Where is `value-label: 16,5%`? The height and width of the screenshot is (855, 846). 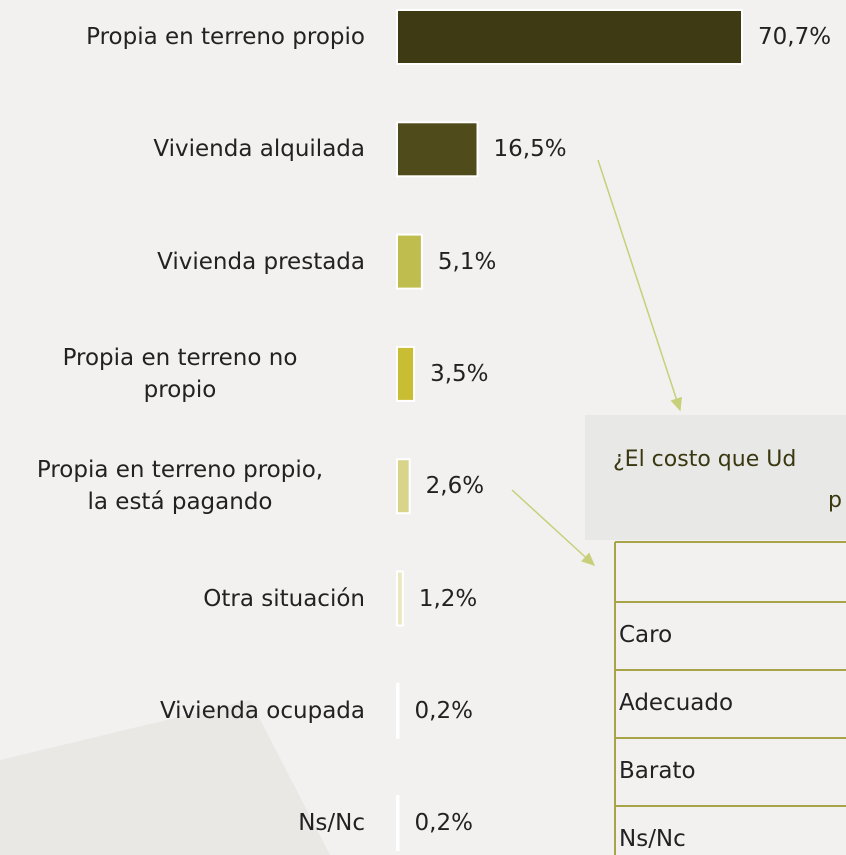 value-label: 16,5% is located at coordinates (530, 149).